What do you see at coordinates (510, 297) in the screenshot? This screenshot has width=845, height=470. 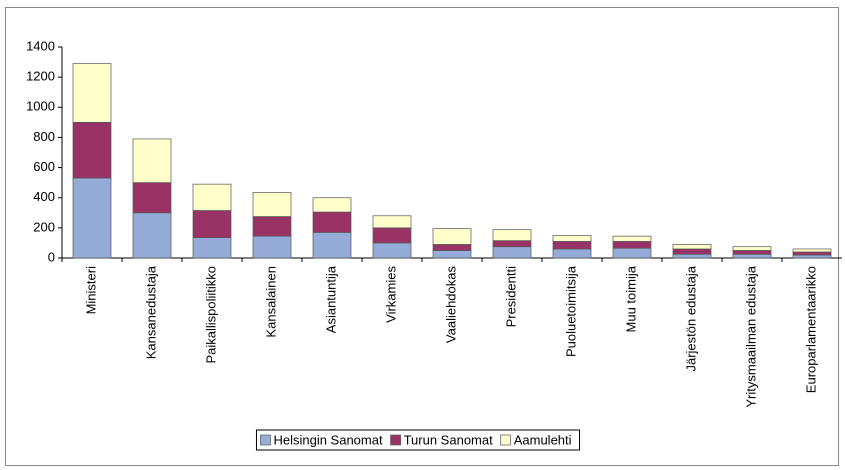 I see `x-tick-label: Presidentti` at bounding box center [510, 297].